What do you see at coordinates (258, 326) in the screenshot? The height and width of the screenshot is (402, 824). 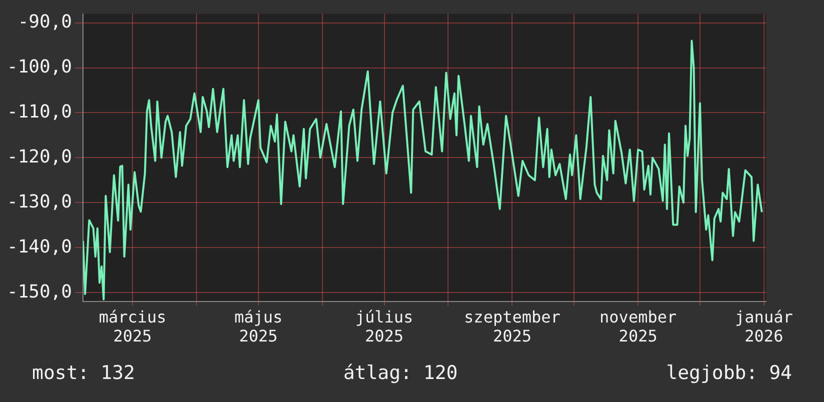 I see `x-tick-label: május 2025` at bounding box center [258, 326].